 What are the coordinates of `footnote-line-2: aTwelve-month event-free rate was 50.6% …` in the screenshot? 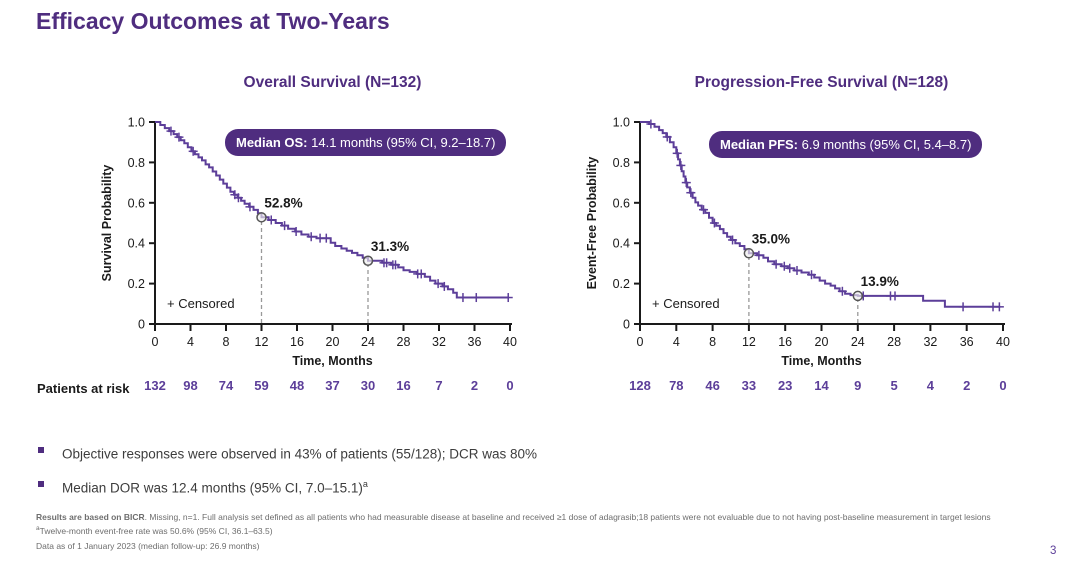 It's located at (154, 530).